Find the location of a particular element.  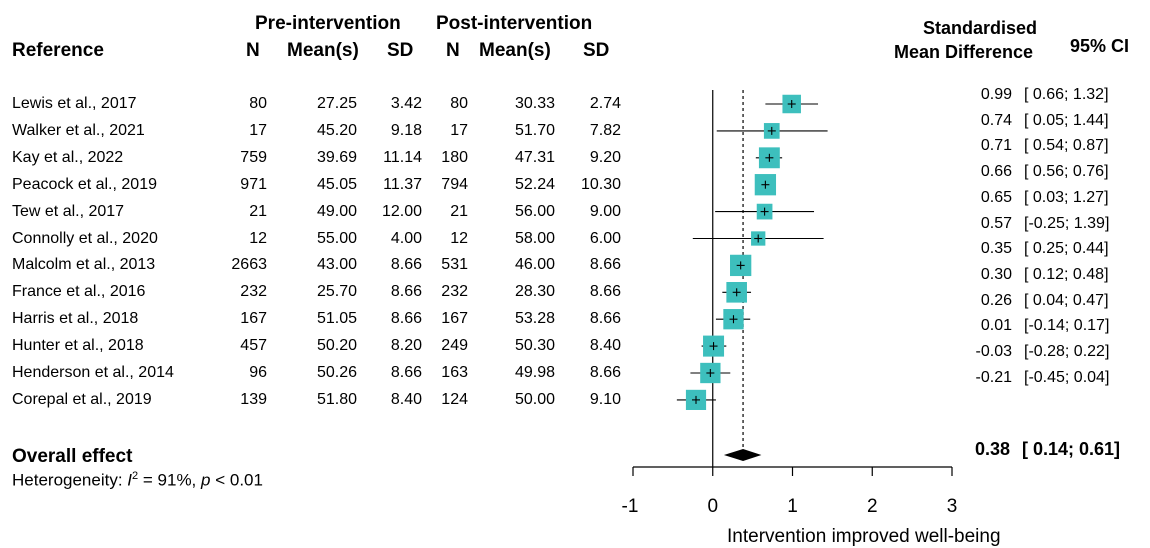

overall-diamond is located at coordinates (742, 455).